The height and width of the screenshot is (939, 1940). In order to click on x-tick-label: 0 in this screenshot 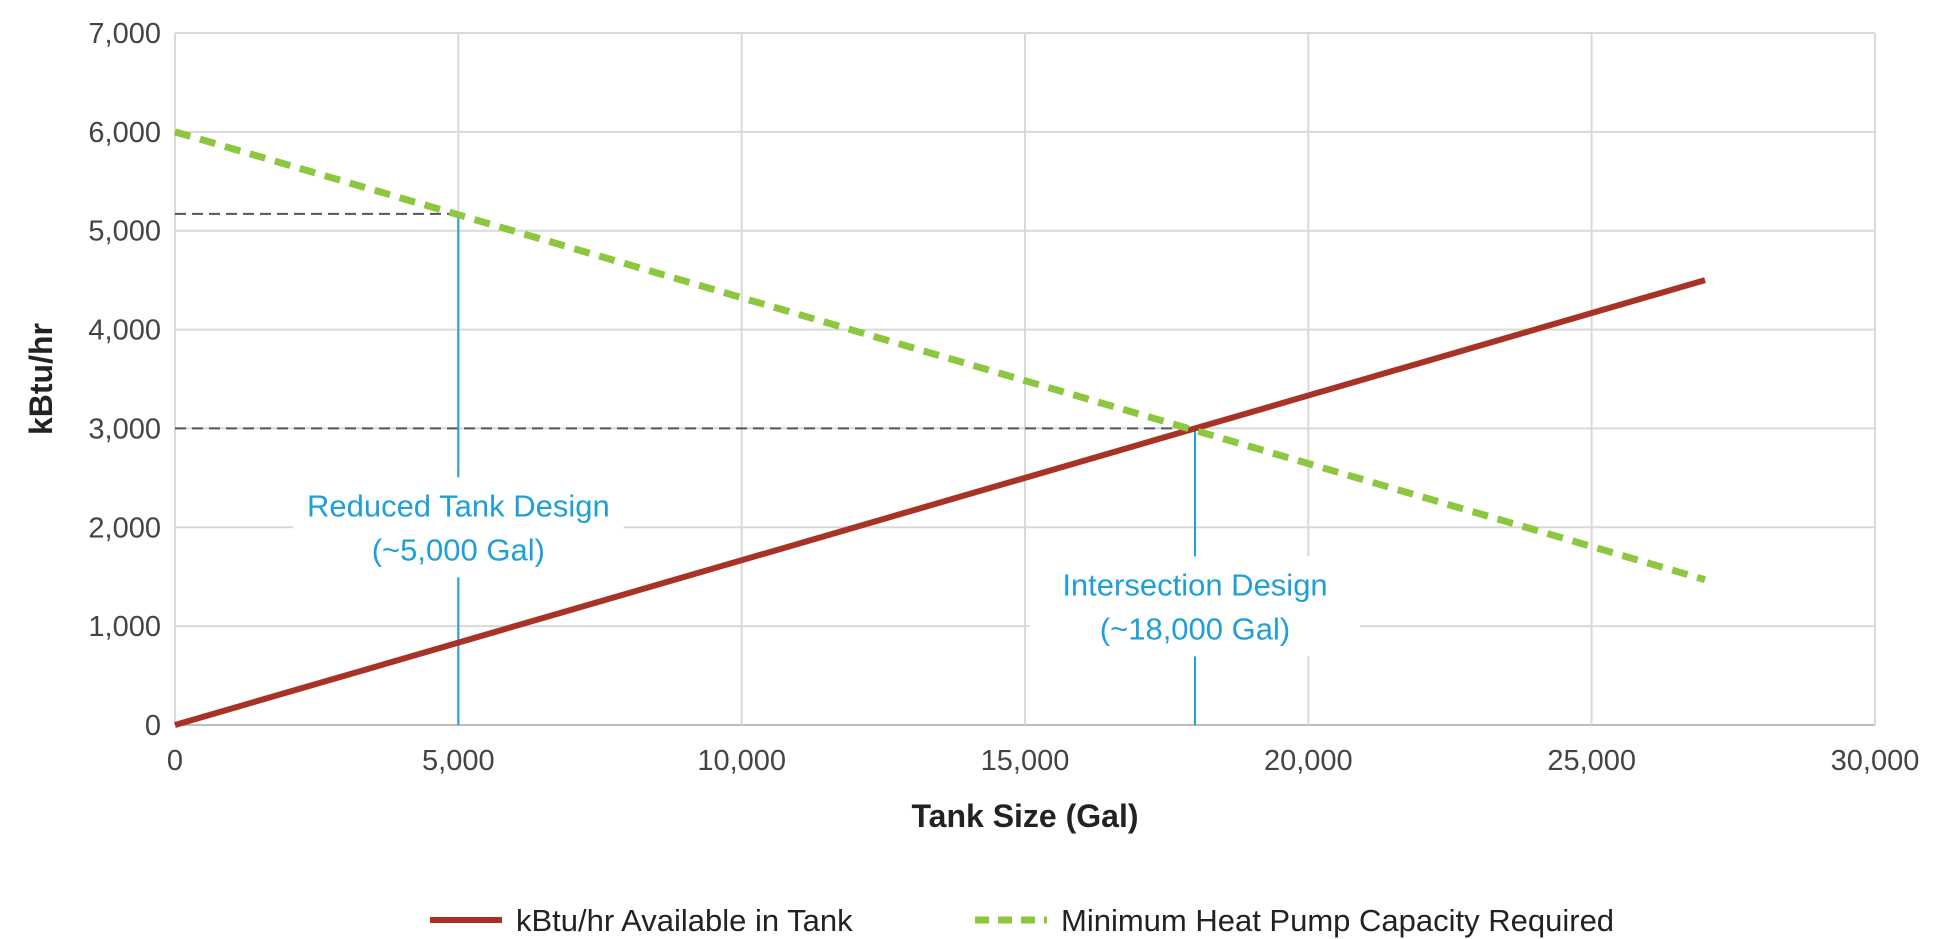, I will do `click(175, 761)`.